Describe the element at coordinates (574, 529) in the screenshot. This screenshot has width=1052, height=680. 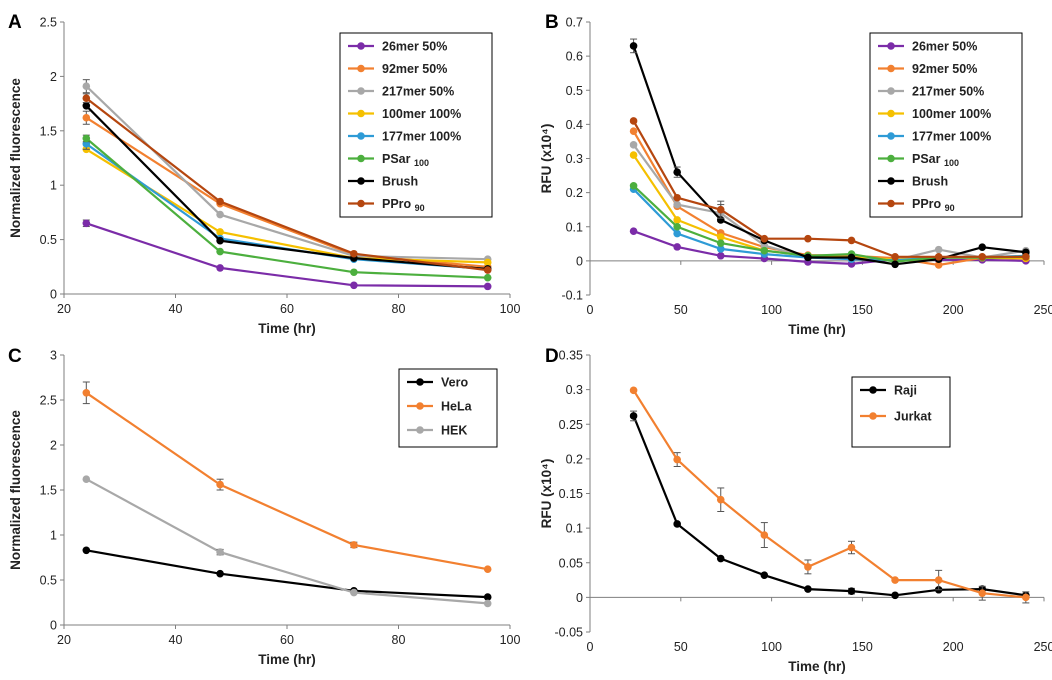
I see `y-tick-label: 0.1` at that location.